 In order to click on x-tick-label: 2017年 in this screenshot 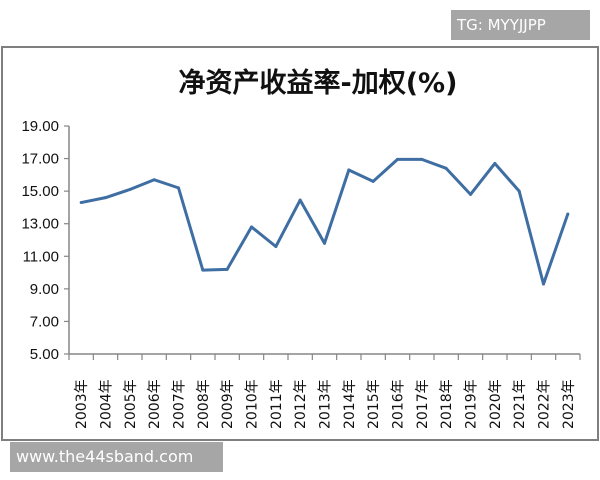, I will do `click(423, 404)`.